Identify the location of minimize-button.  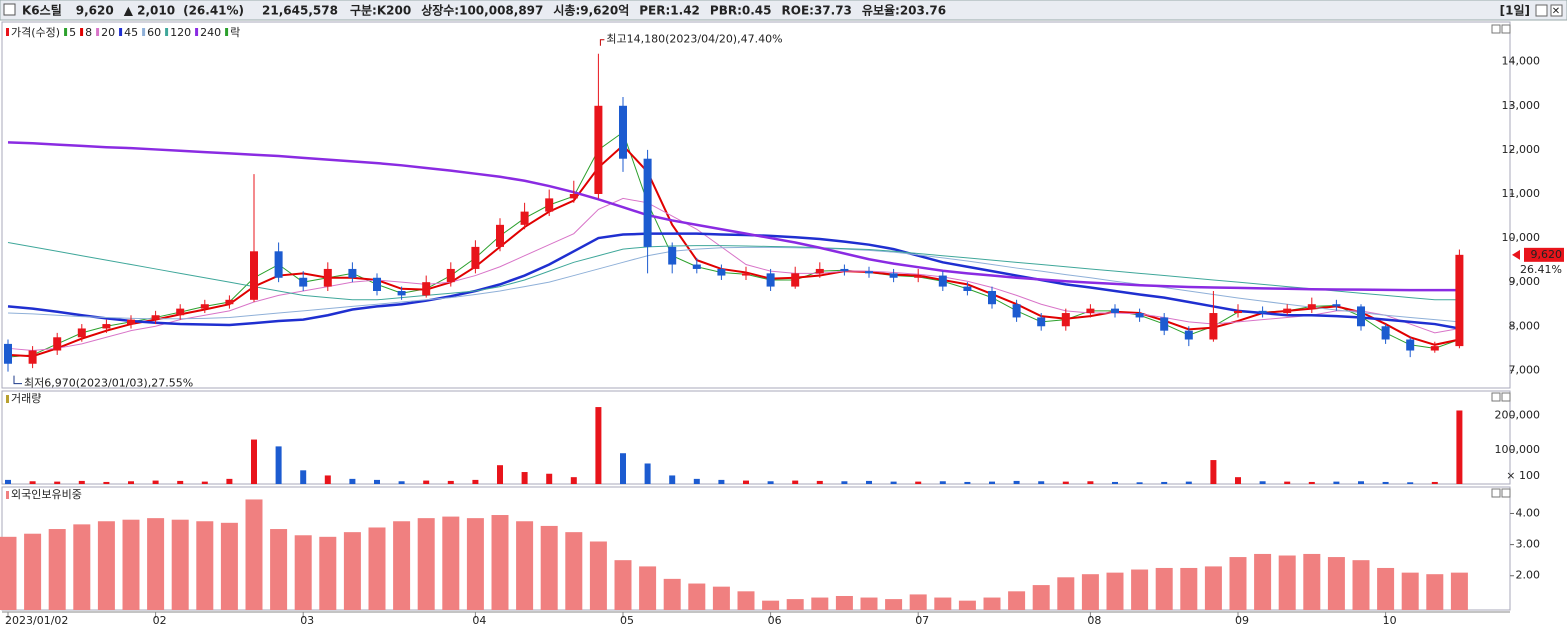
(1541, 10).